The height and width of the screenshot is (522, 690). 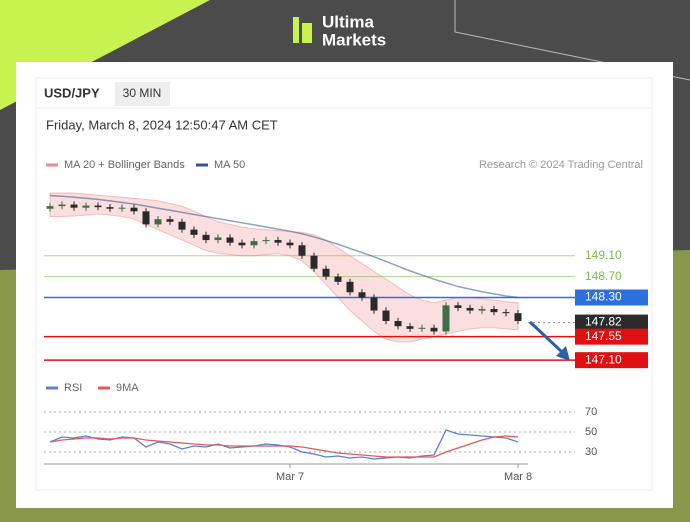 What do you see at coordinates (290, 477) in the screenshot?
I see `x-tick-label: Mar 7` at bounding box center [290, 477].